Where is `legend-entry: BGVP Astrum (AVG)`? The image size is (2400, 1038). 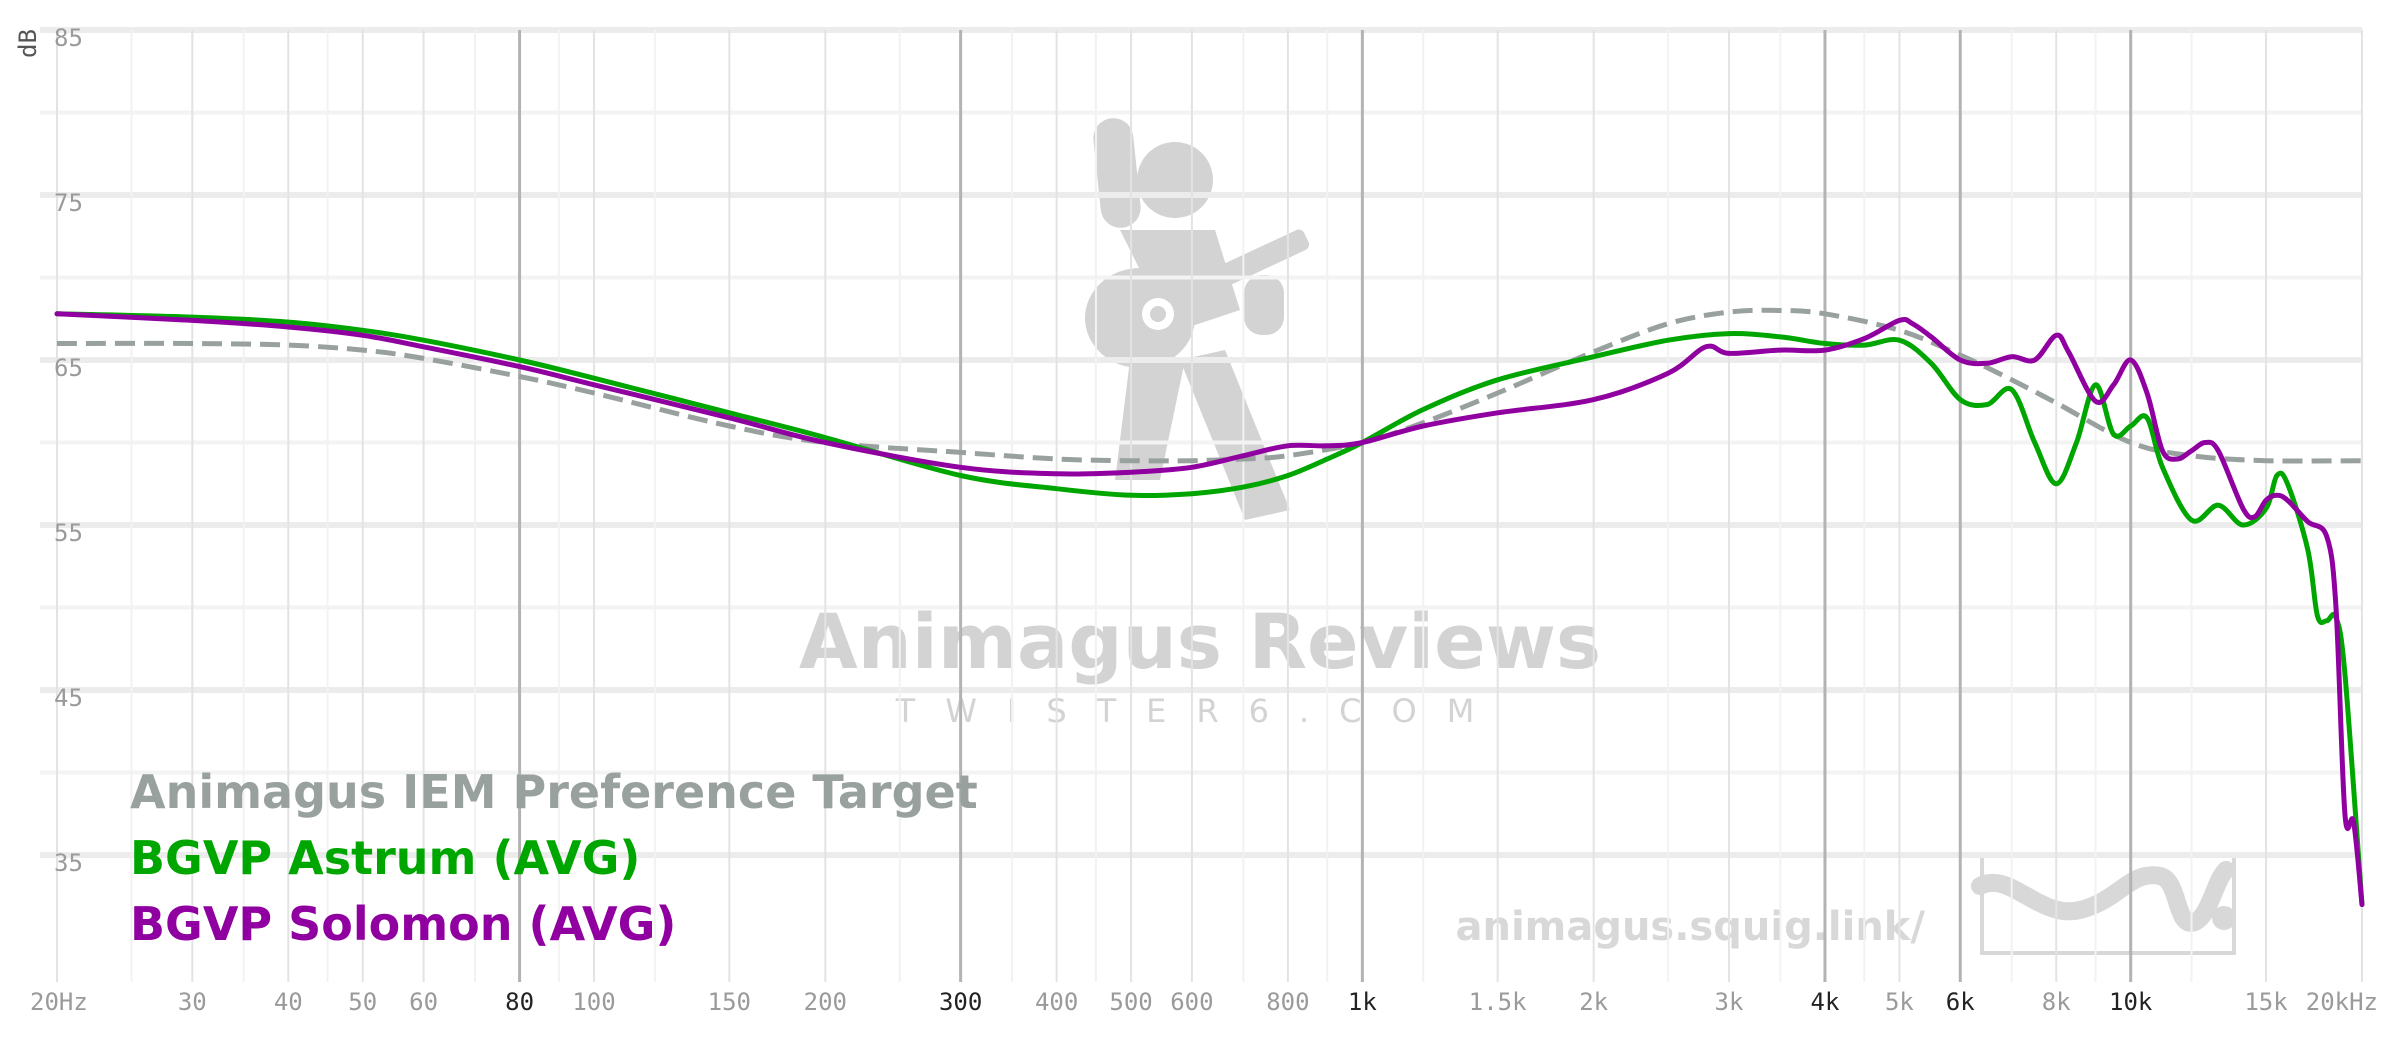 legend-entry: BGVP Astrum (AVG) is located at coordinates (385, 858).